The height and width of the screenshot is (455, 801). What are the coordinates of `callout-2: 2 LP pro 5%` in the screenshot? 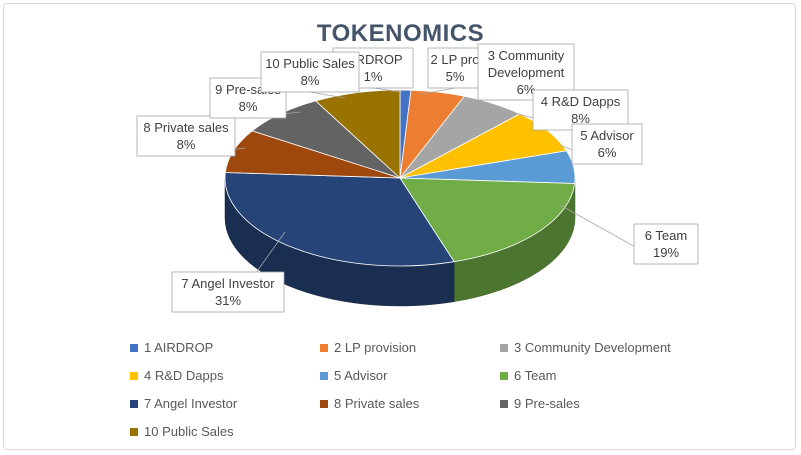 It's located at (452, 71).